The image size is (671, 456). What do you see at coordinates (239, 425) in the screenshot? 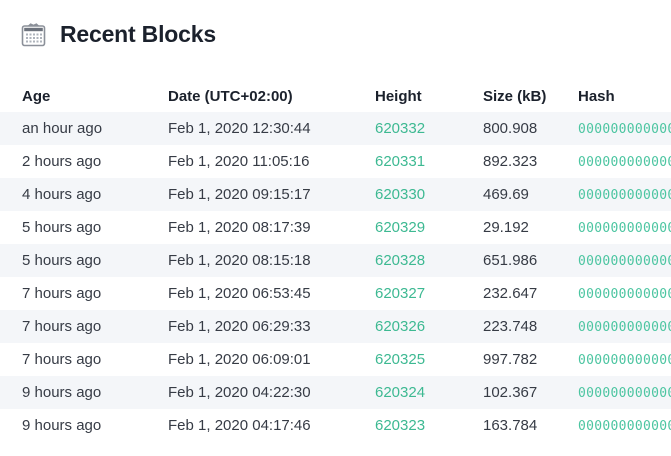
I see `date-cell: Feb 1, 2020 04:17:46` at bounding box center [239, 425].